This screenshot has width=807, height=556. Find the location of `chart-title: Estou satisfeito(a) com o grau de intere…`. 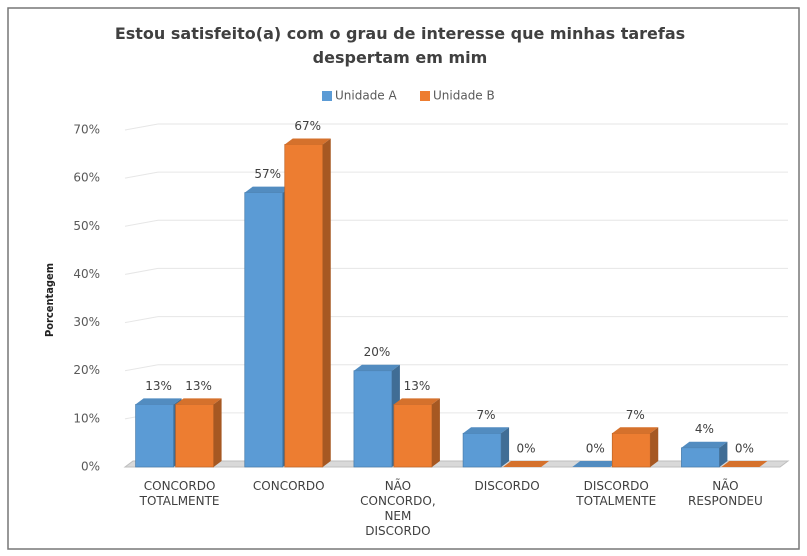

chart-title: Estou satisfeito(a) com o grau de intere… is located at coordinates (400, 45).